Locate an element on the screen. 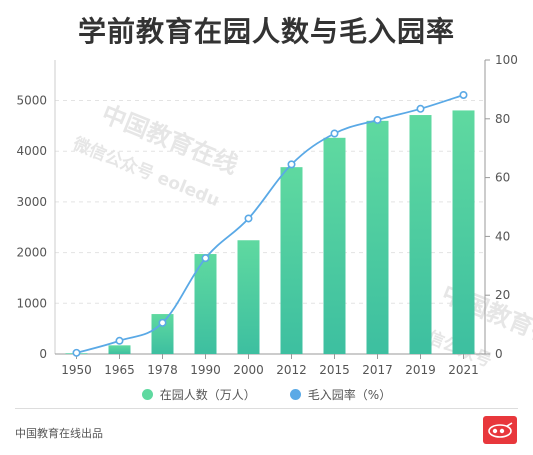  eol-logo-icon is located at coordinates (500, 430).